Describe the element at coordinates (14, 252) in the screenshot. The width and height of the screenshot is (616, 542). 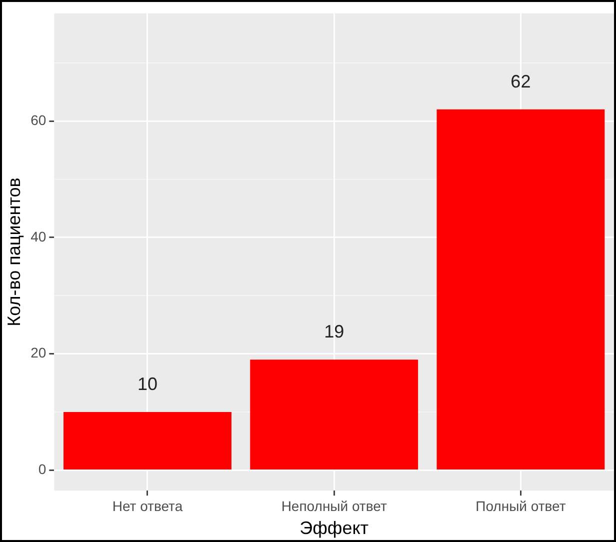
I see `y-axis-title: Кол-во пациентов` at that location.